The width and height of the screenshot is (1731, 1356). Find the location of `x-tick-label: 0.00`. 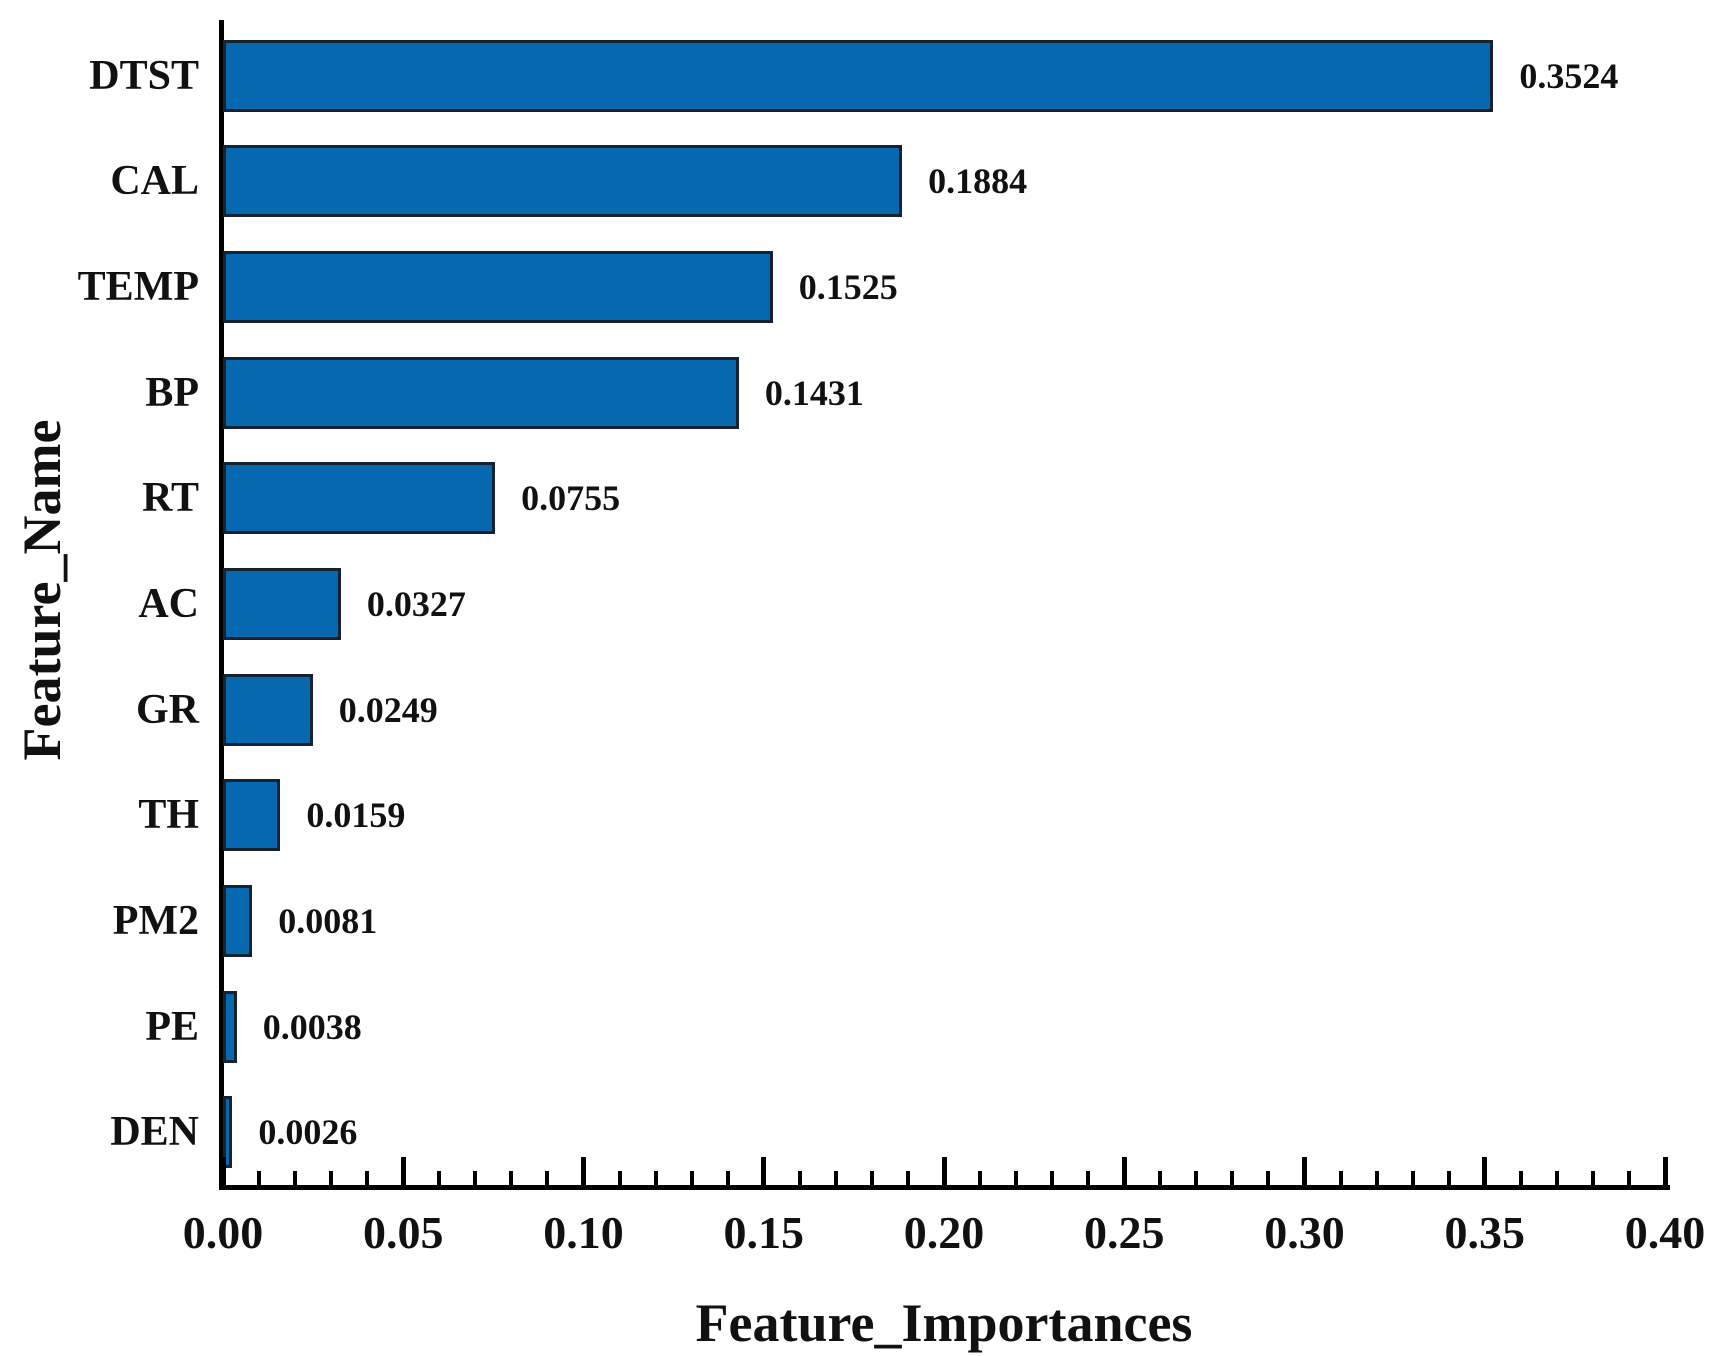

x-tick-label: 0.00 is located at coordinates (223, 1232).